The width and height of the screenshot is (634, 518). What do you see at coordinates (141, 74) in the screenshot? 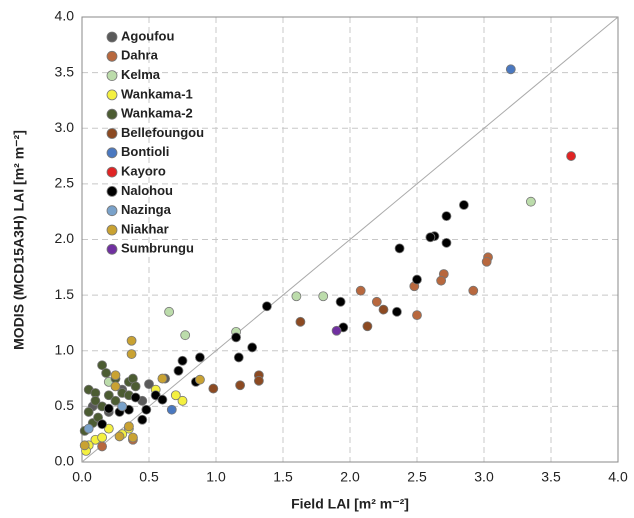
I see `legend-label: Kelma` at bounding box center [141, 74].